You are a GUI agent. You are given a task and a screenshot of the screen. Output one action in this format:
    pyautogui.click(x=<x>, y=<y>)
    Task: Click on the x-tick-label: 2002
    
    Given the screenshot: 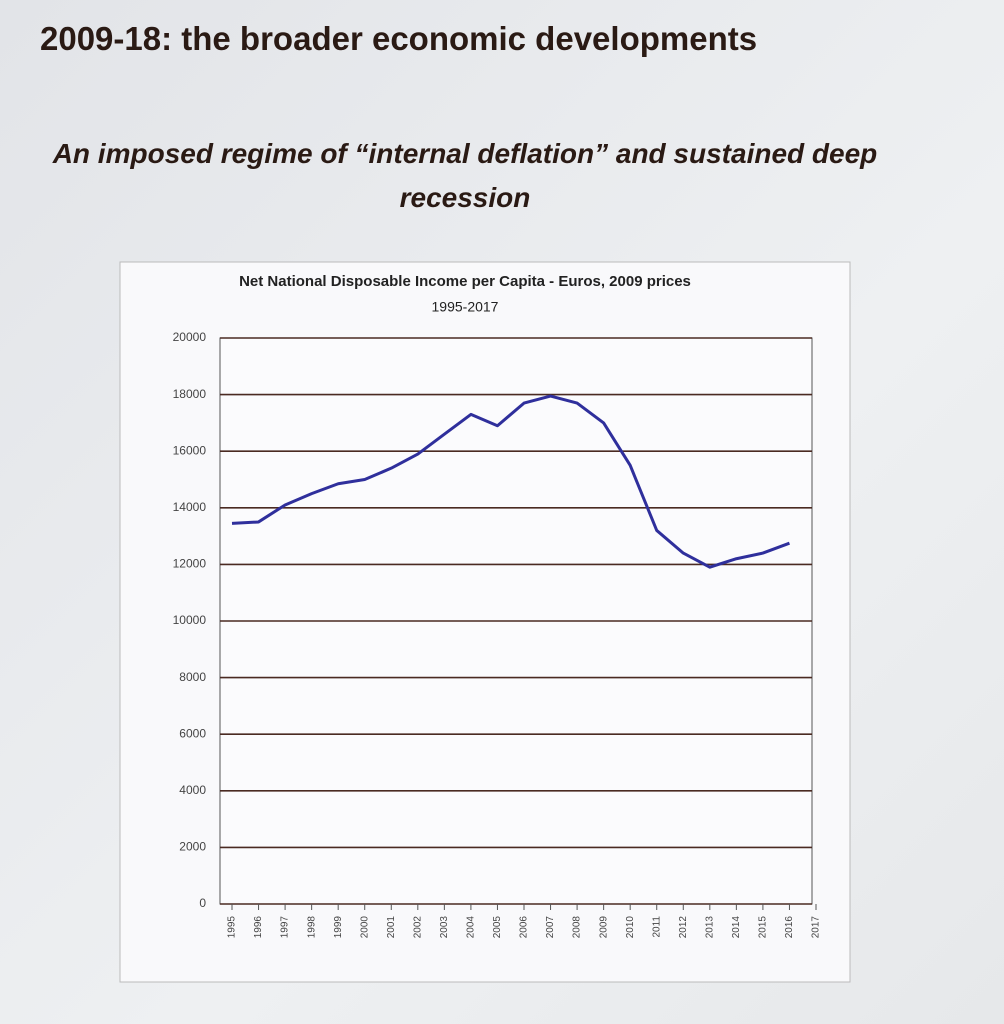 What is the action you would take?
    pyautogui.click(x=417, y=927)
    